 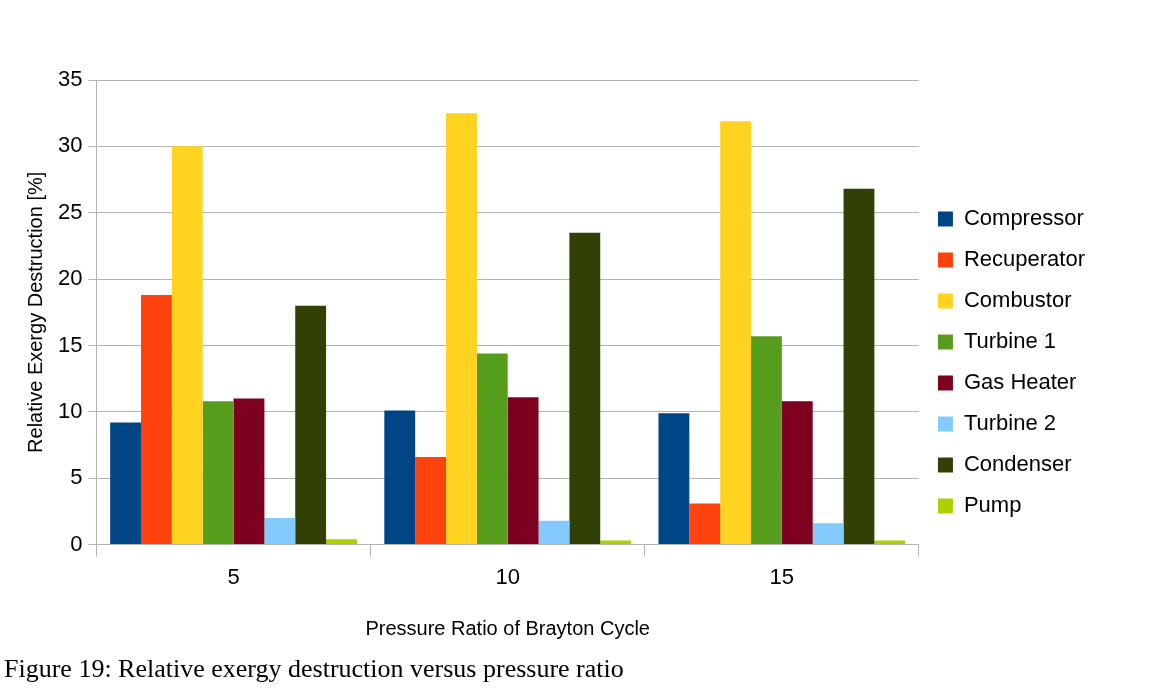 I want to click on x-tick-label: 10, so click(x=507, y=576).